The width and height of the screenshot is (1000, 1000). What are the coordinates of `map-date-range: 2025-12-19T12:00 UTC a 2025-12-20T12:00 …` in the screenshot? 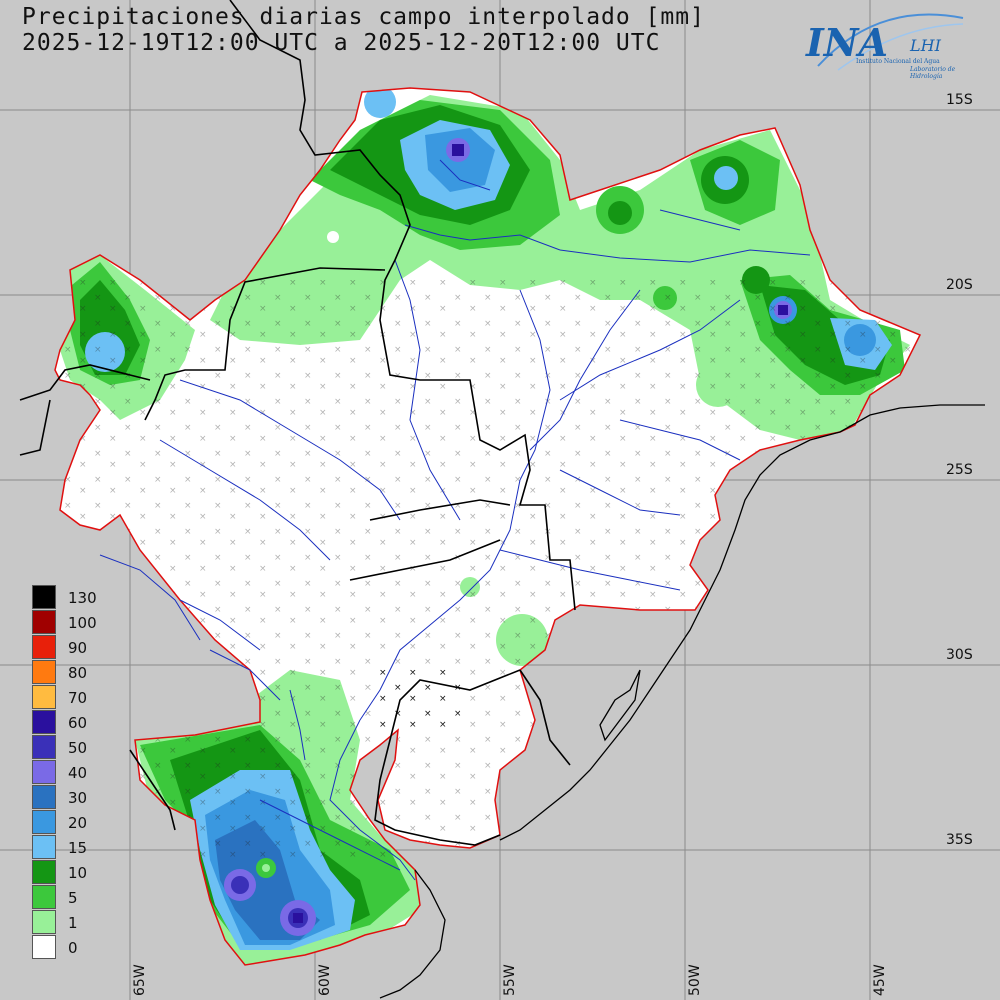 It's located at (341, 43).